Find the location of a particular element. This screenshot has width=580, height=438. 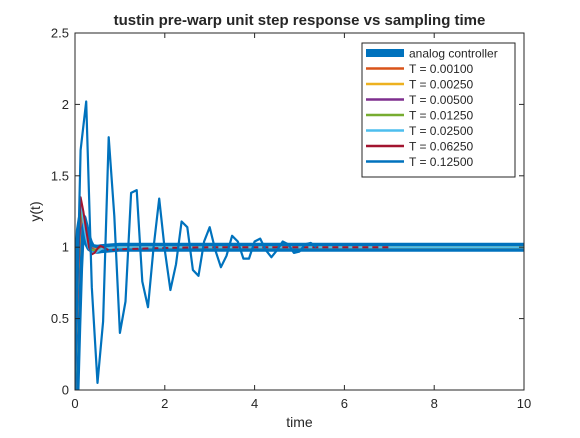

y-tick-label: 0 is located at coordinates (65, 390).